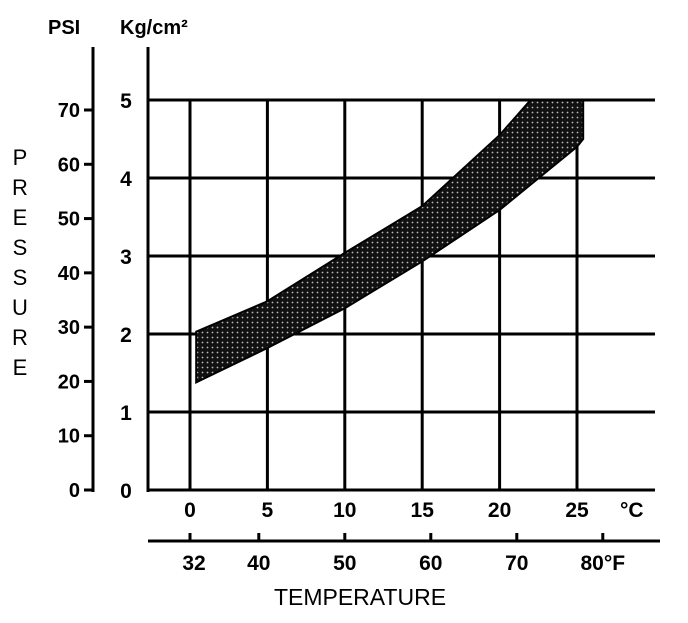 Image resolution: width=688 pixels, height=623 pixels. Describe the element at coordinates (69, 274) in the screenshot. I see `psi-tick-label: 40` at that location.